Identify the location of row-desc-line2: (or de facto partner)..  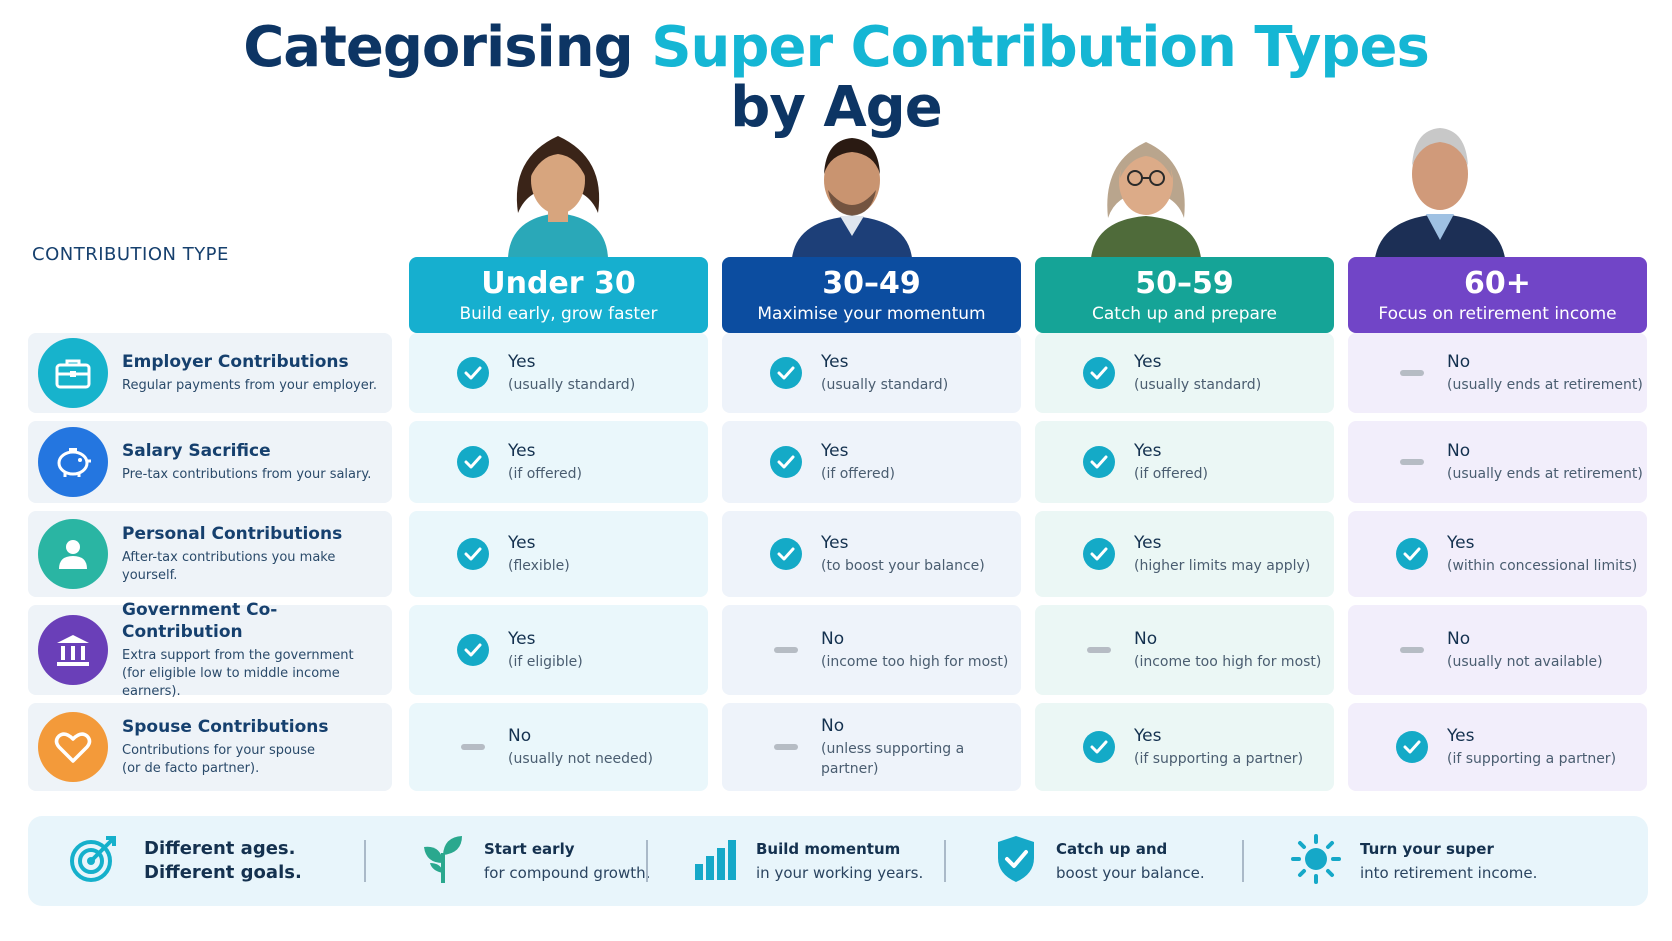
(191, 768).